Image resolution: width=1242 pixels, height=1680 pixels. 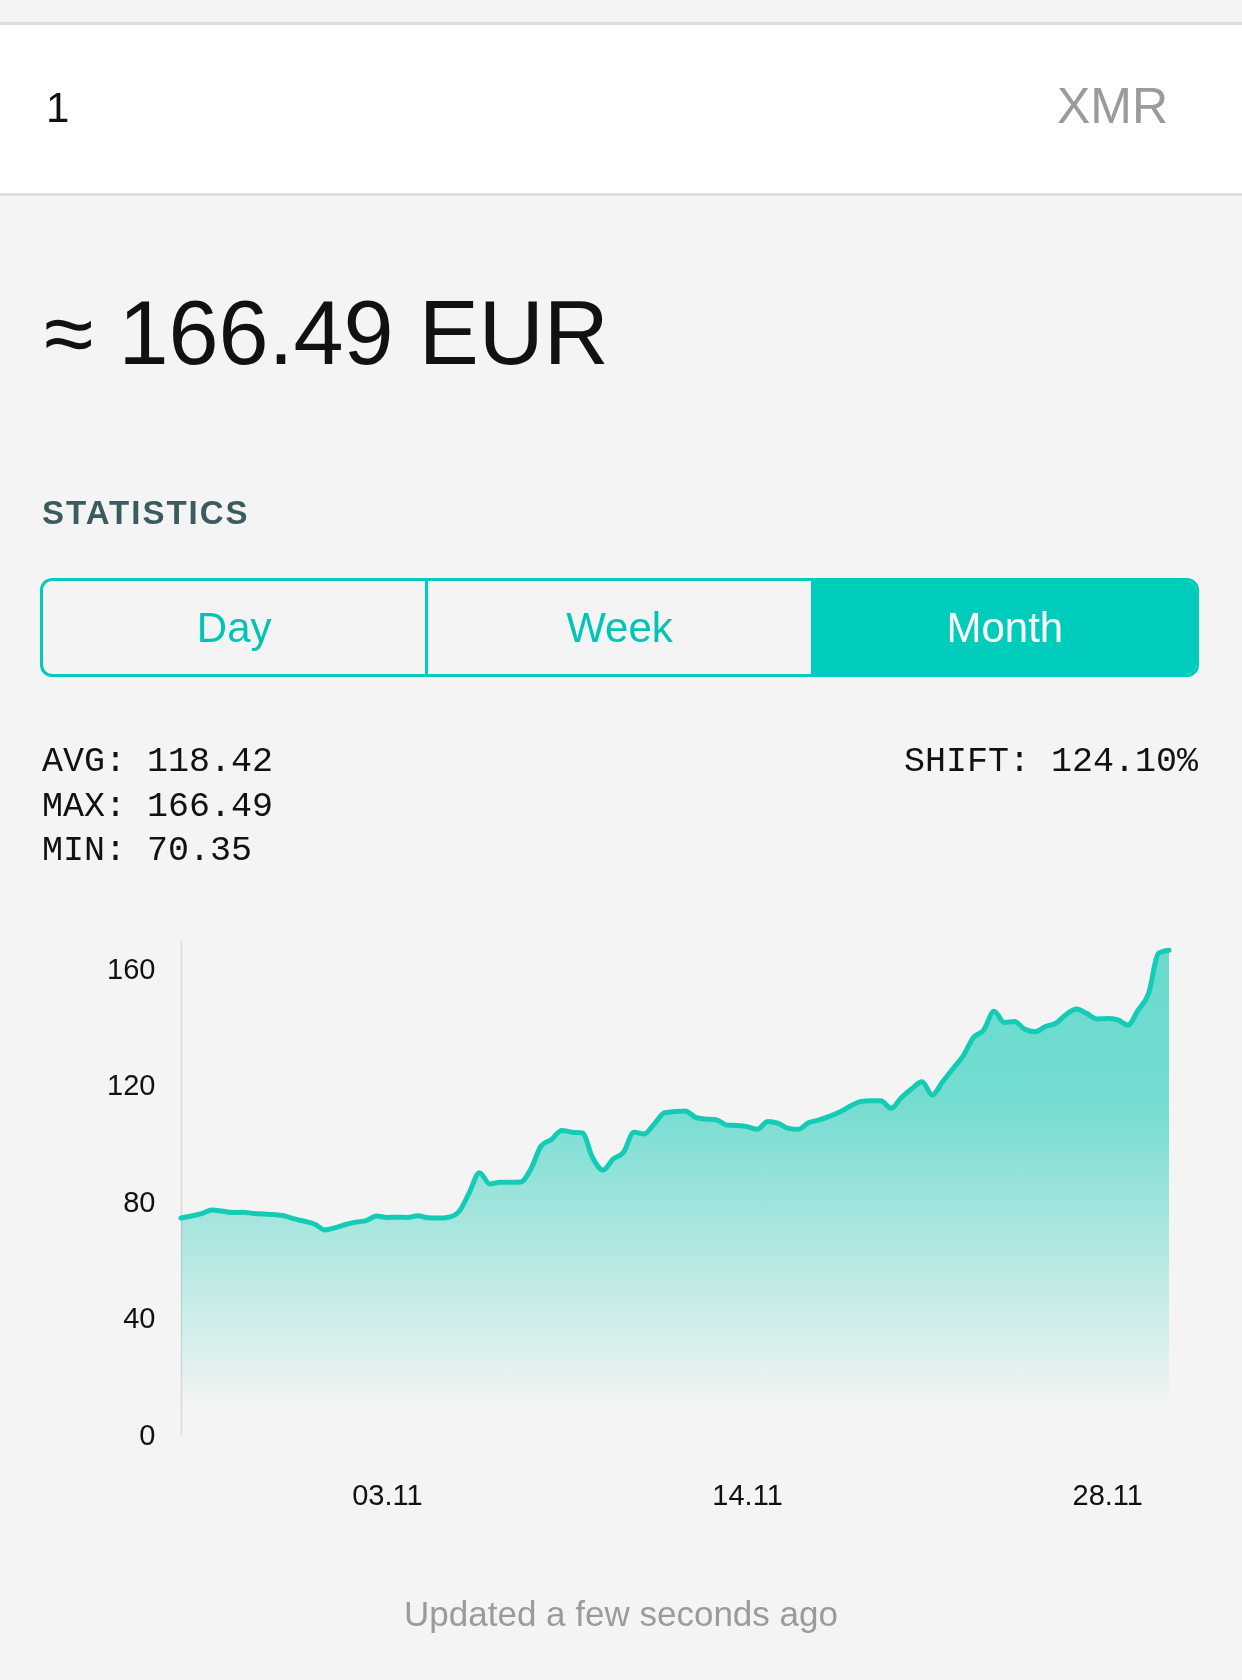 What do you see at coordinates (621, 1614) in the screenshot?
I see `text: Updated a few seconds ago` at bounding box center [621, 1614].